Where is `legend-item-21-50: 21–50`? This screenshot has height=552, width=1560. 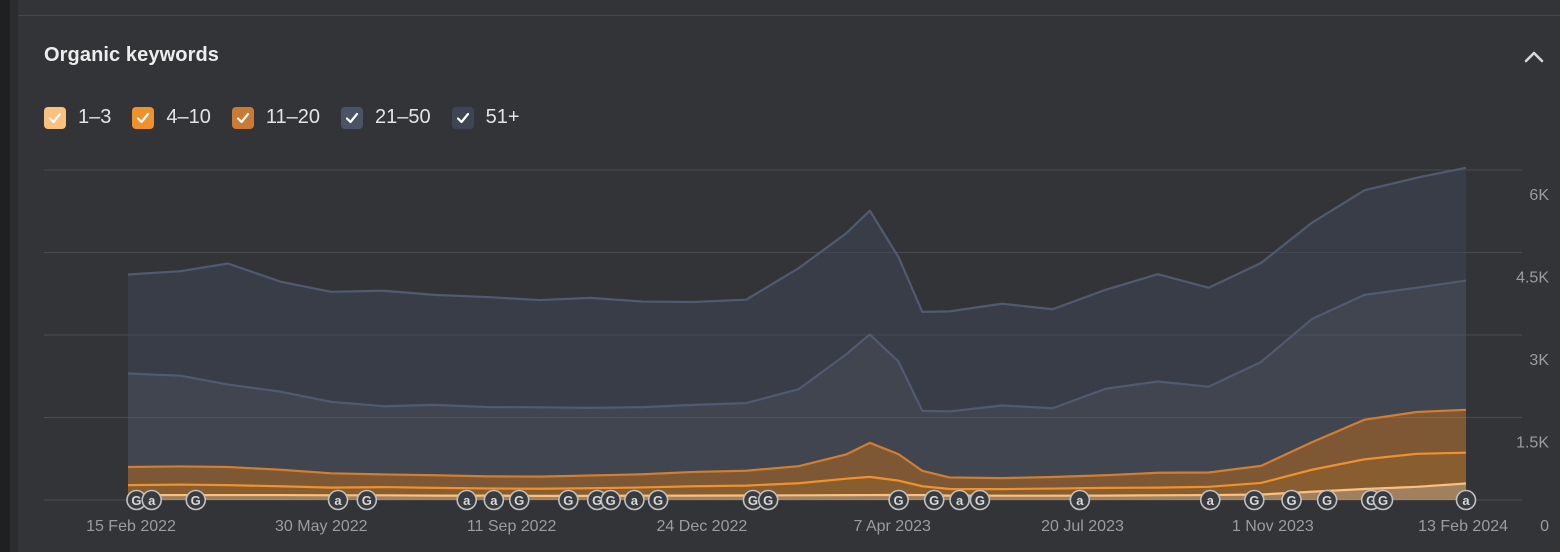 legend-item-21-50: 21–50 is located at coordinates (386, 117).